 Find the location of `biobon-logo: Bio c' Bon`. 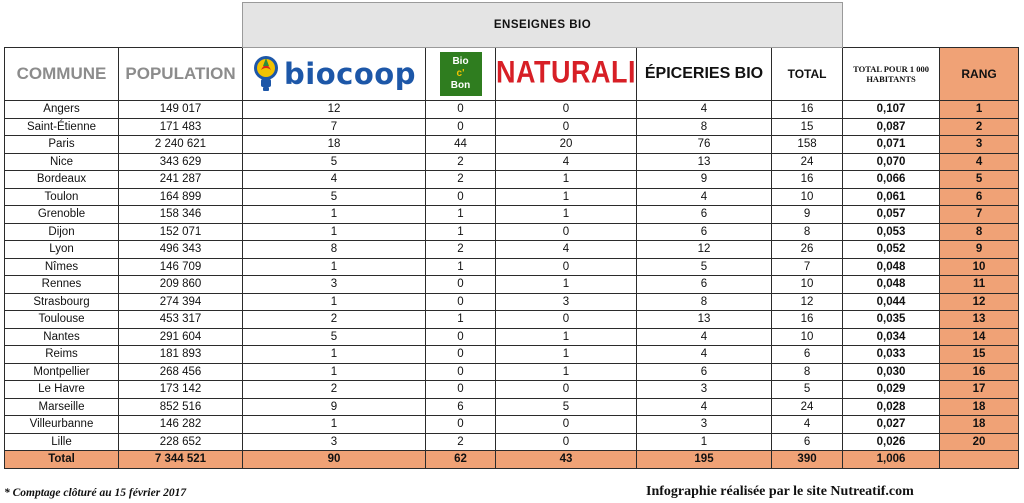

biobon-logo: Bio c' Bon is located at coordinates (460, 74).